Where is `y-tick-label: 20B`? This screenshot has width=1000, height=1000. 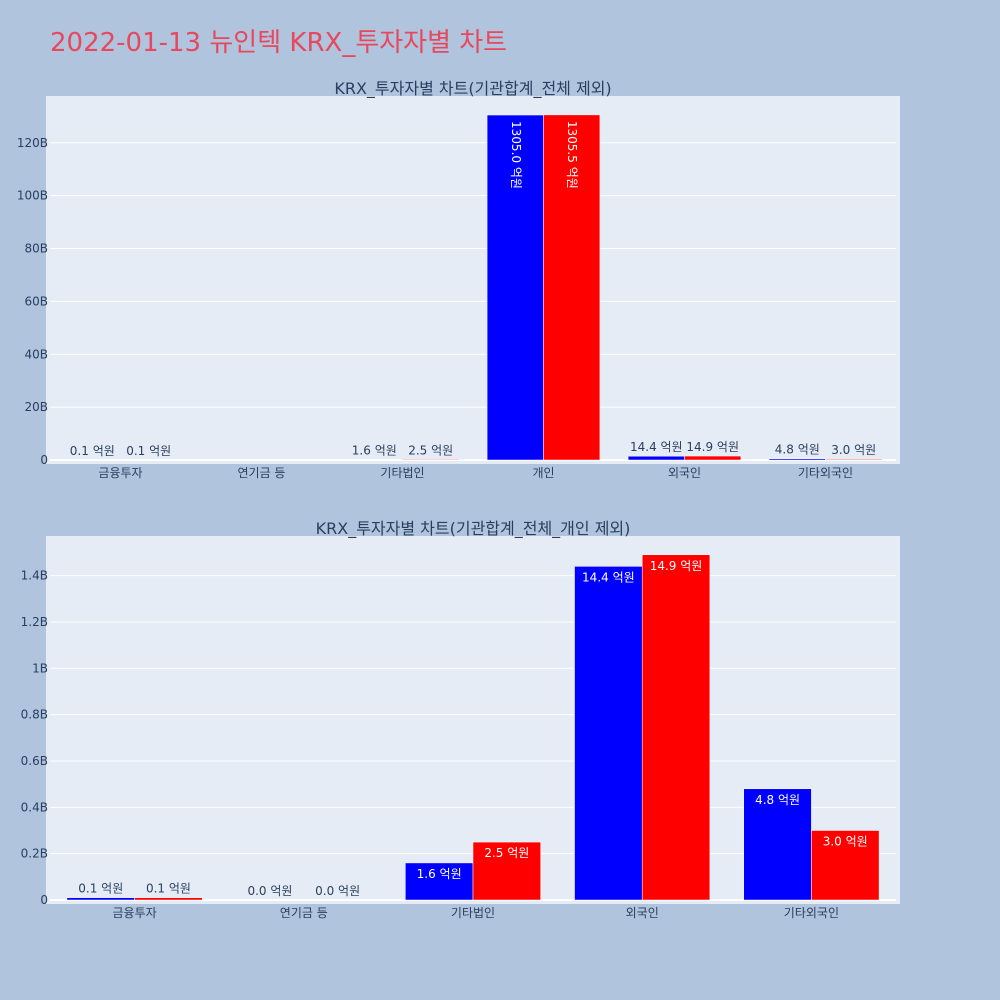
y-tick-label: 20B is located at coordinates (36, 407).